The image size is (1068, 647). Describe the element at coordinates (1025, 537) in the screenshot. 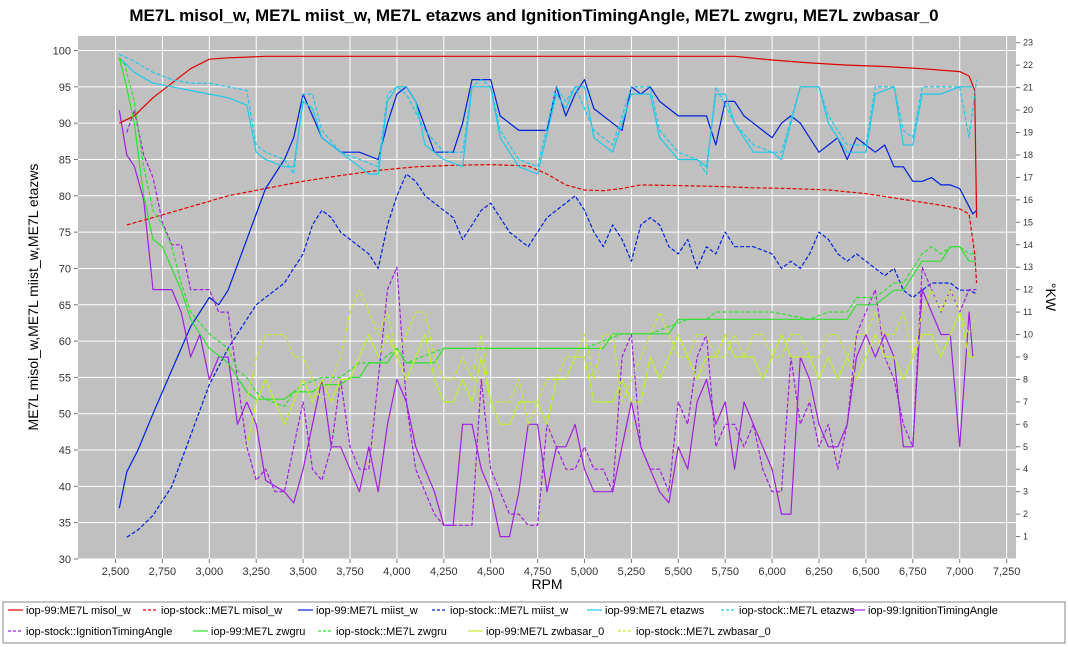

I see `y-right-tick-label: 1` at that location.